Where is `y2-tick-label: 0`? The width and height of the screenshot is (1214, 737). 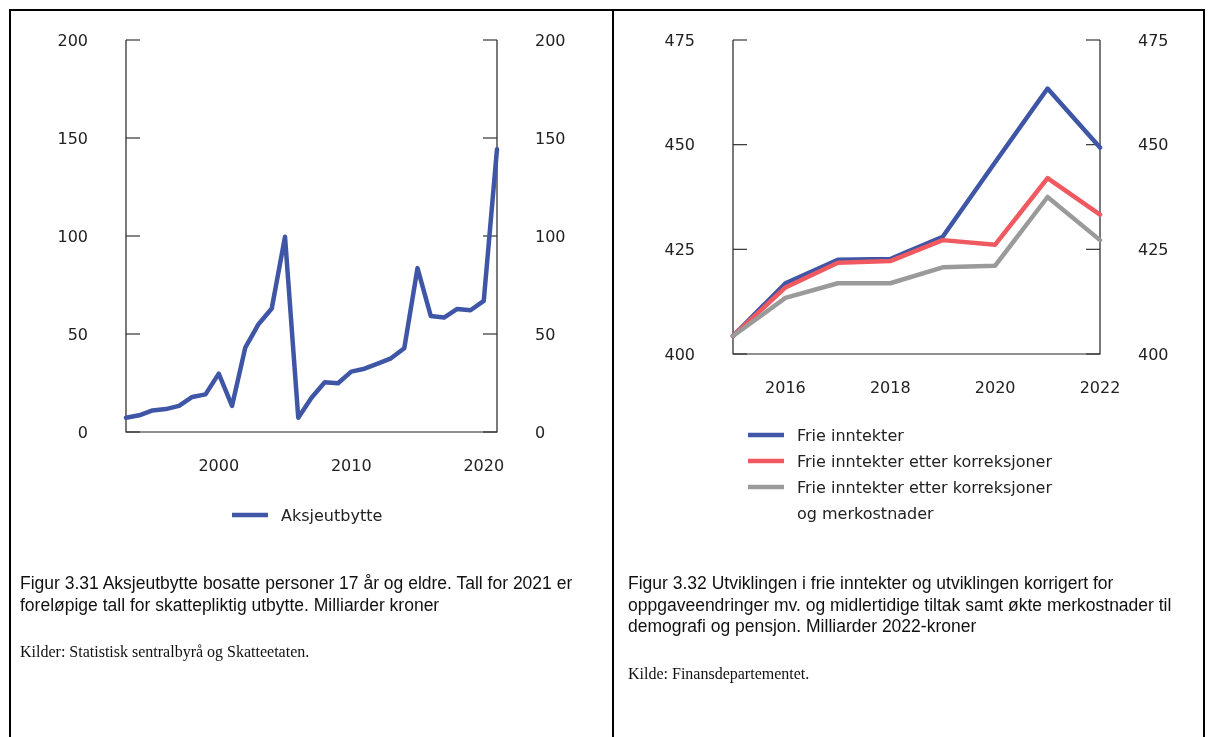 y2-tick-label: 0 is located at coordinates (540, 432).